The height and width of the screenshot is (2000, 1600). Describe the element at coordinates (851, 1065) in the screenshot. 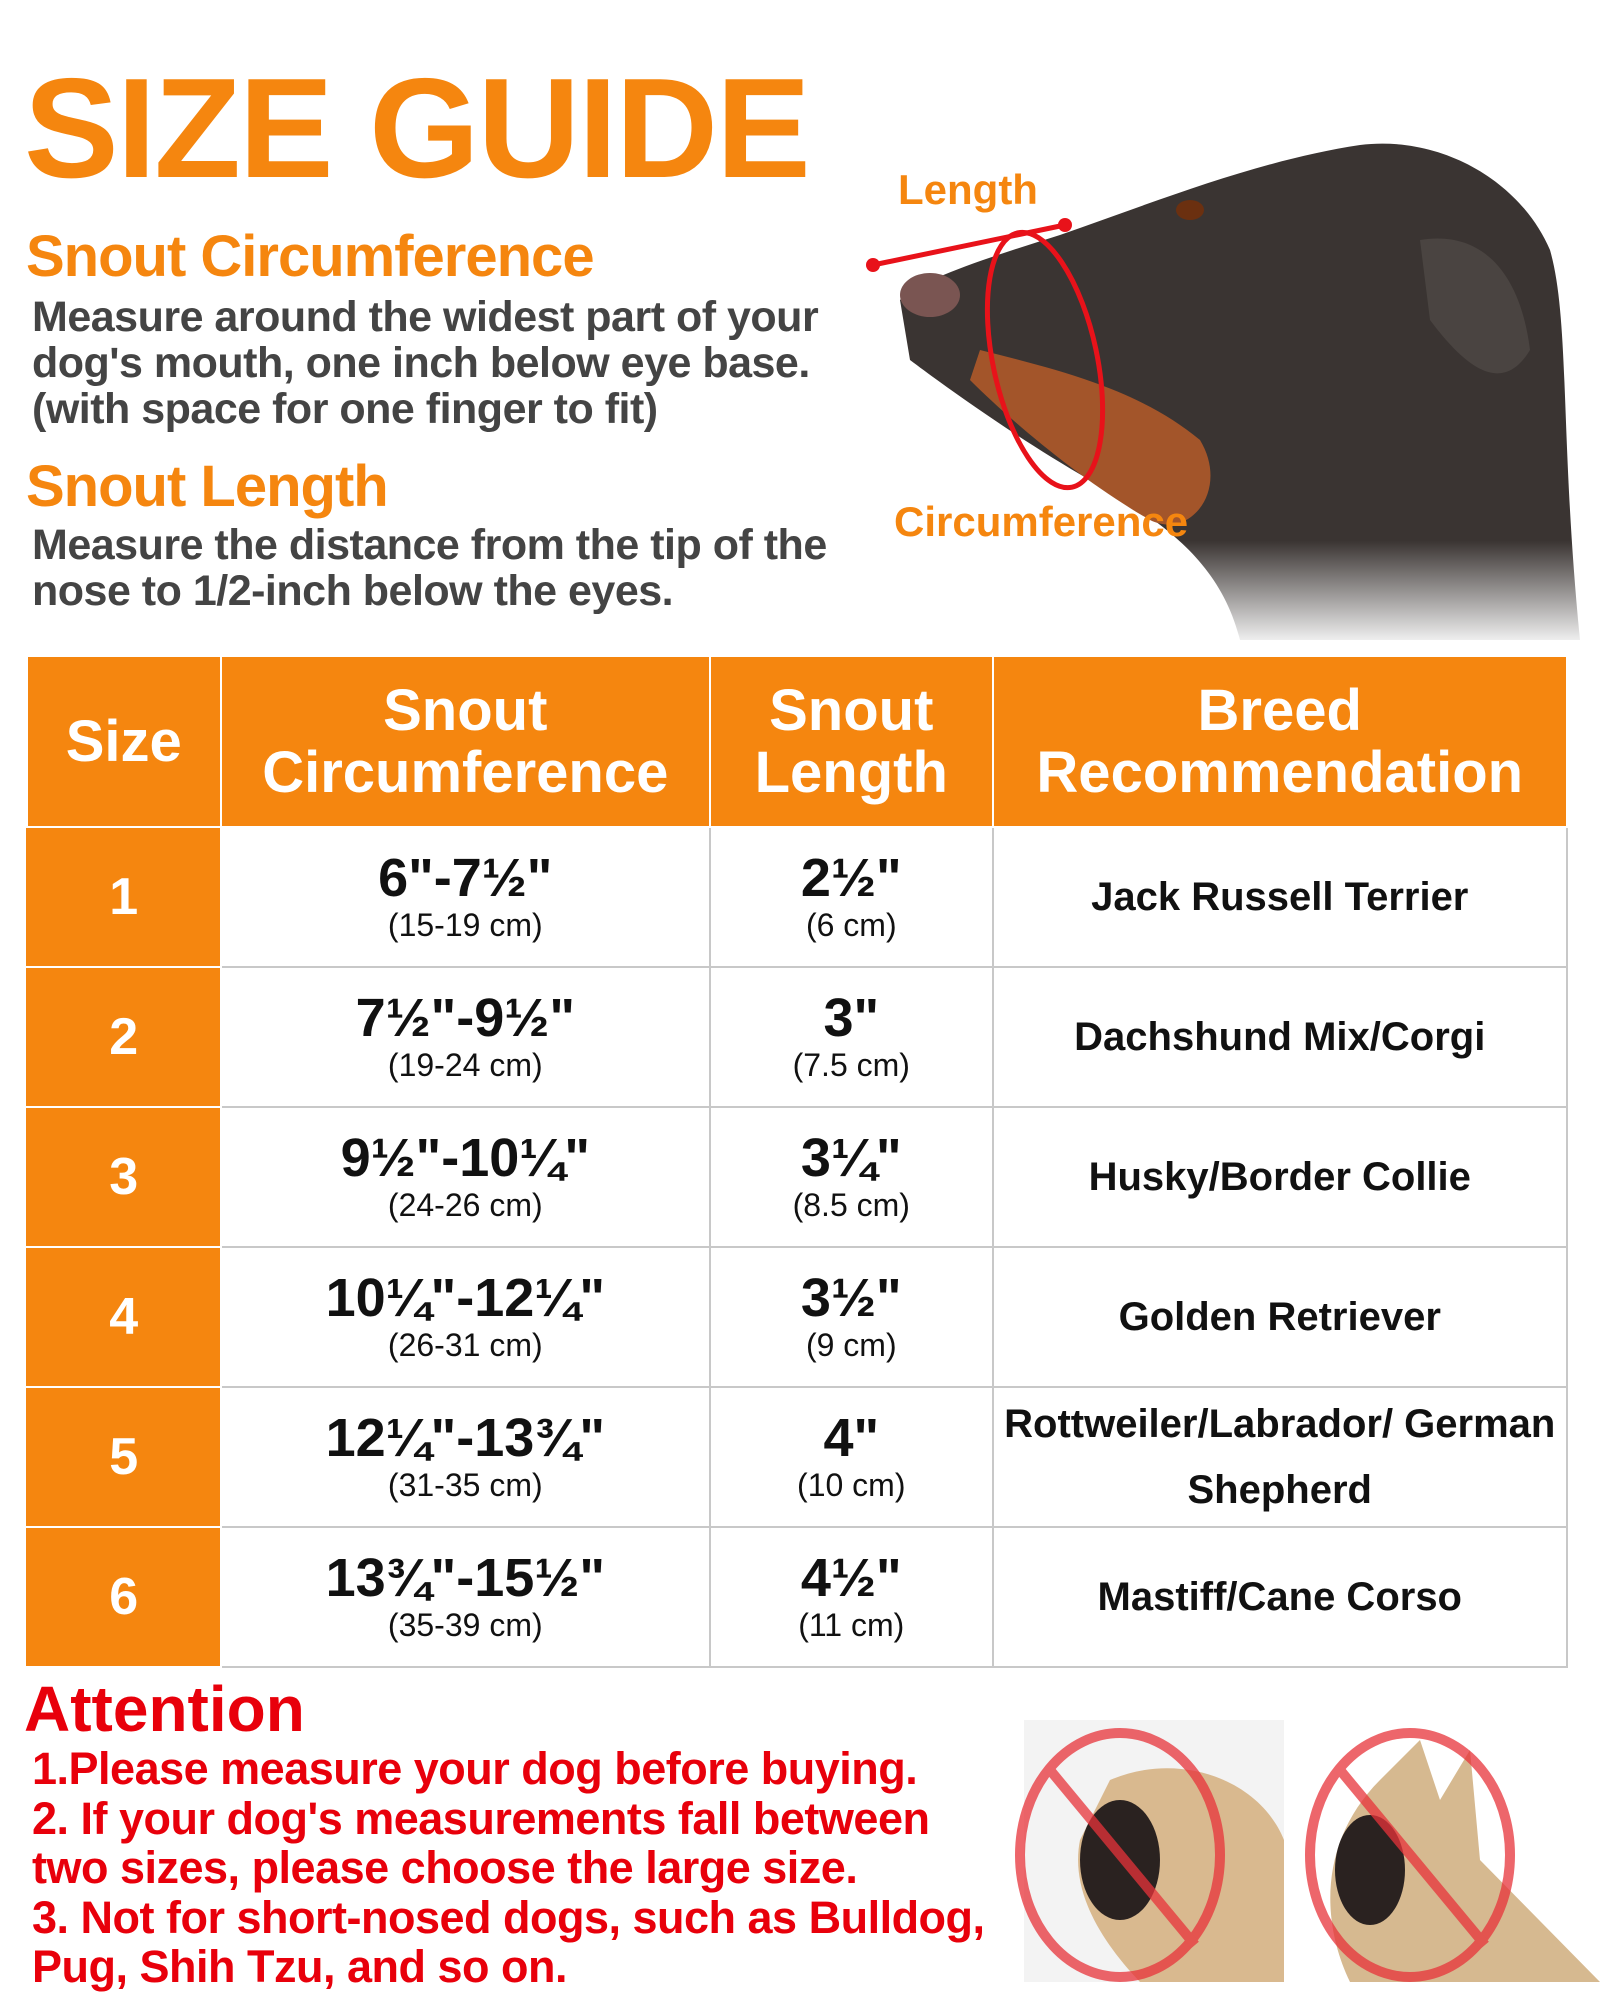

I see `length-cm: (7.5 cm)` at that location.